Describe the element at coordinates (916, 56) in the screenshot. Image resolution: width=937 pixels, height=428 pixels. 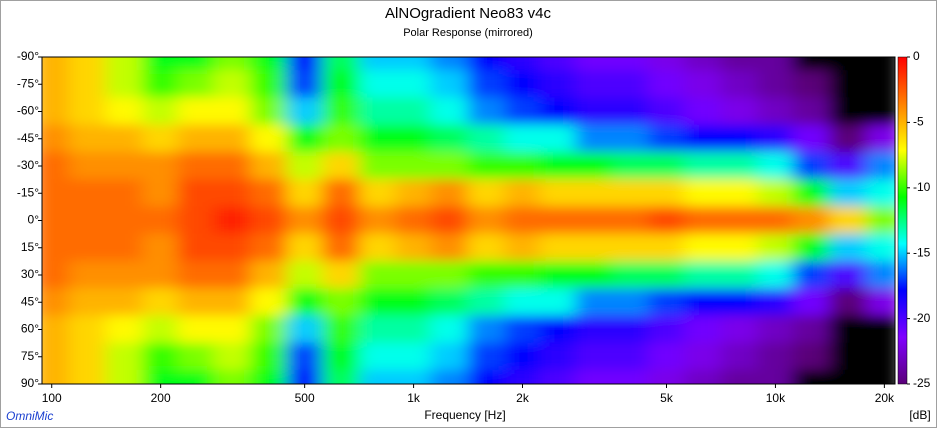
I see `z-tick-label: 0` at that location.